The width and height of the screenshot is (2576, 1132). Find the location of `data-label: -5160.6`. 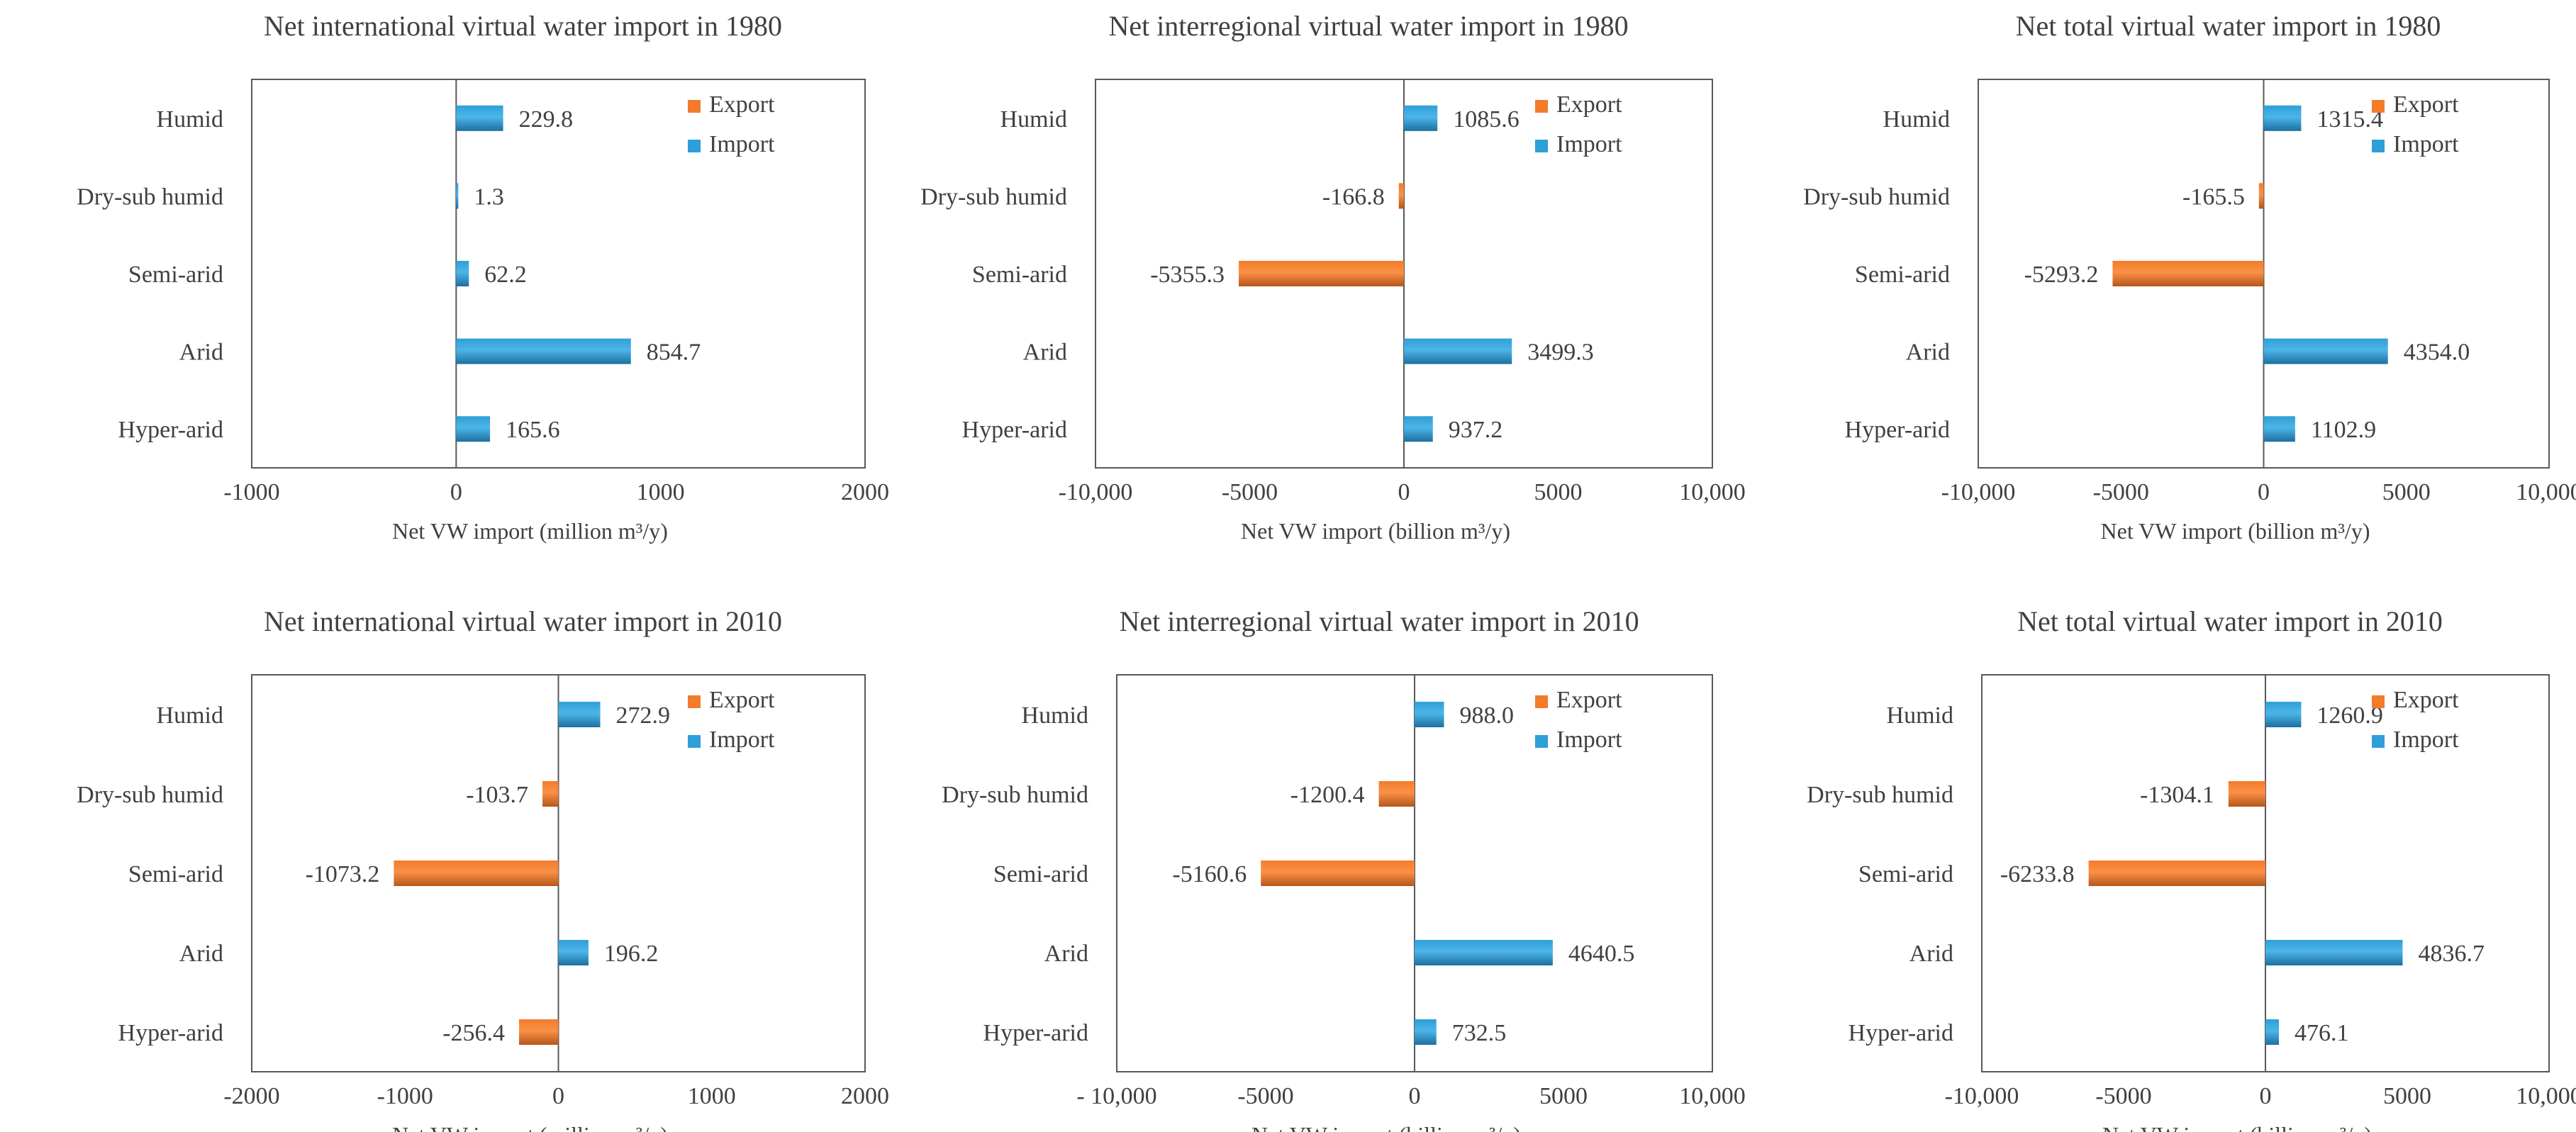

data-label: -5160.6 is located at coordinates (1209, 874).